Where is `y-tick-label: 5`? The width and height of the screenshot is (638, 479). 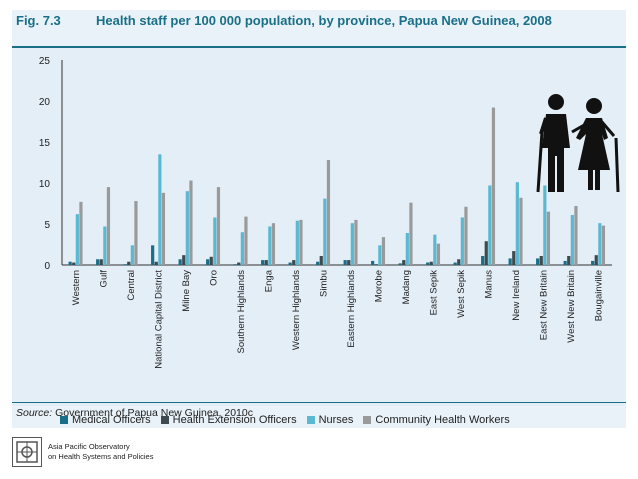
y-tick-label: 5 is located at coordinates (47, 225).